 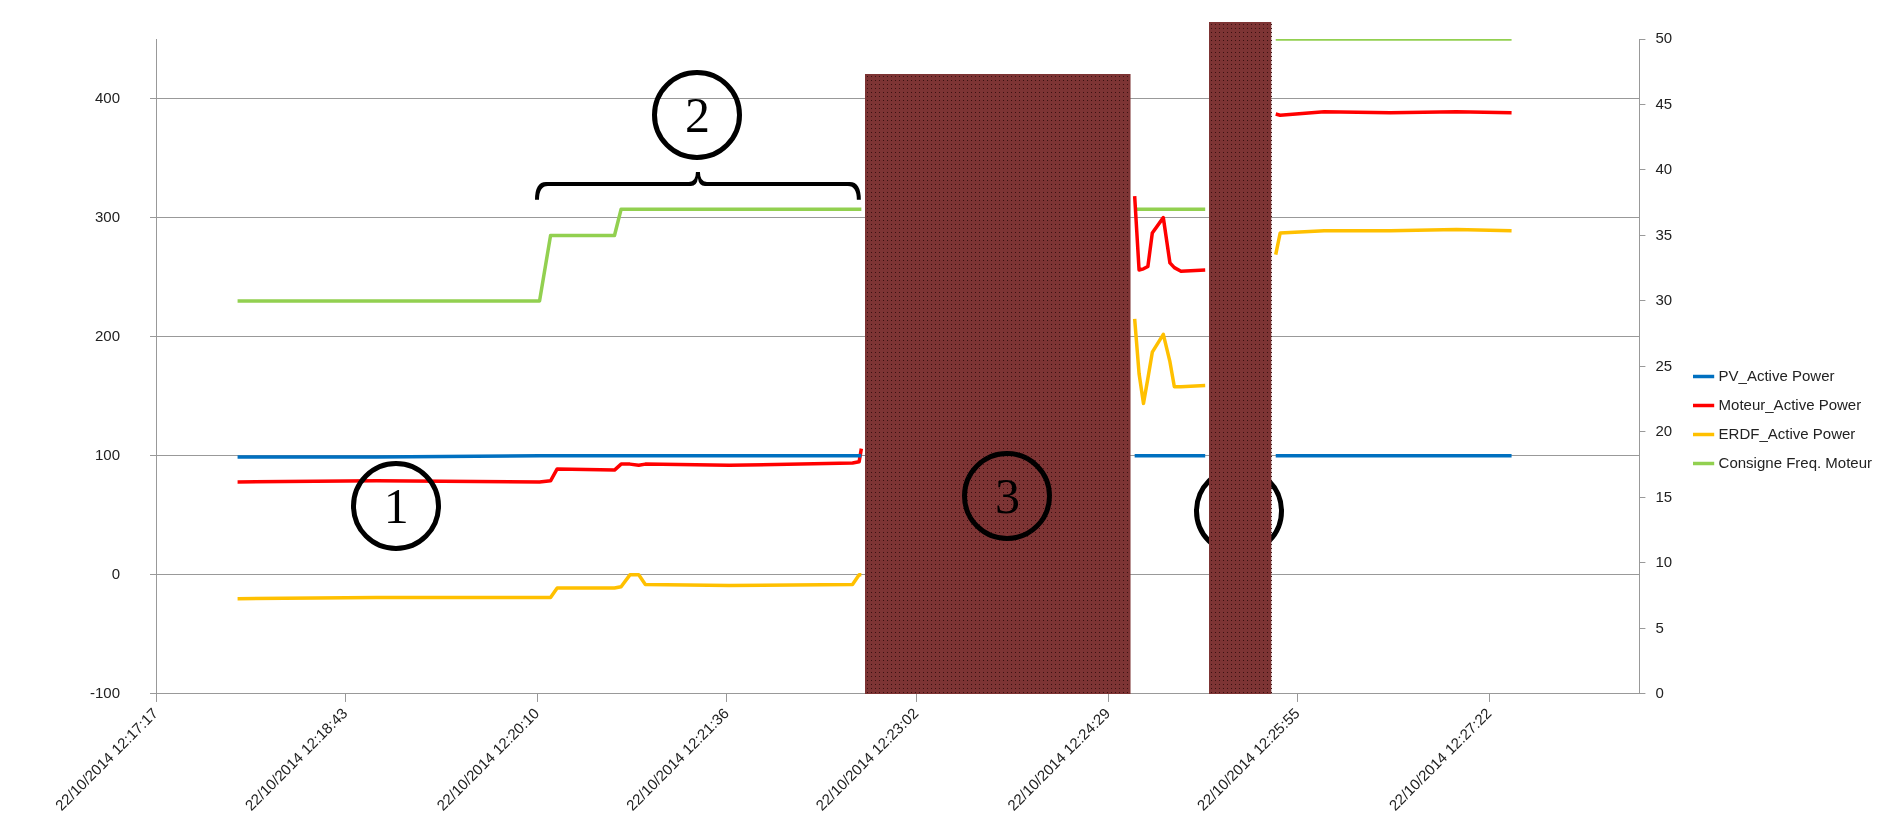 I want to click on legend-label: ERDF_Active Power, so click(x=1787, y=433).